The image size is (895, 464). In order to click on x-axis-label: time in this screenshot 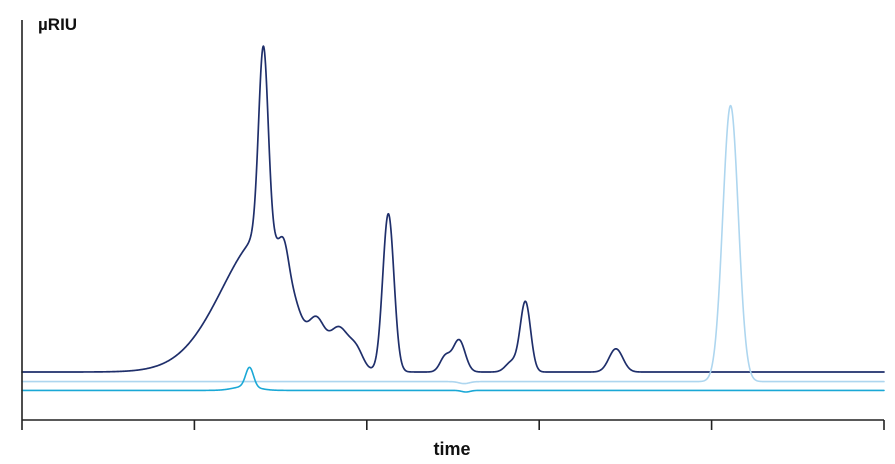, I will do `click(451, 449)`.